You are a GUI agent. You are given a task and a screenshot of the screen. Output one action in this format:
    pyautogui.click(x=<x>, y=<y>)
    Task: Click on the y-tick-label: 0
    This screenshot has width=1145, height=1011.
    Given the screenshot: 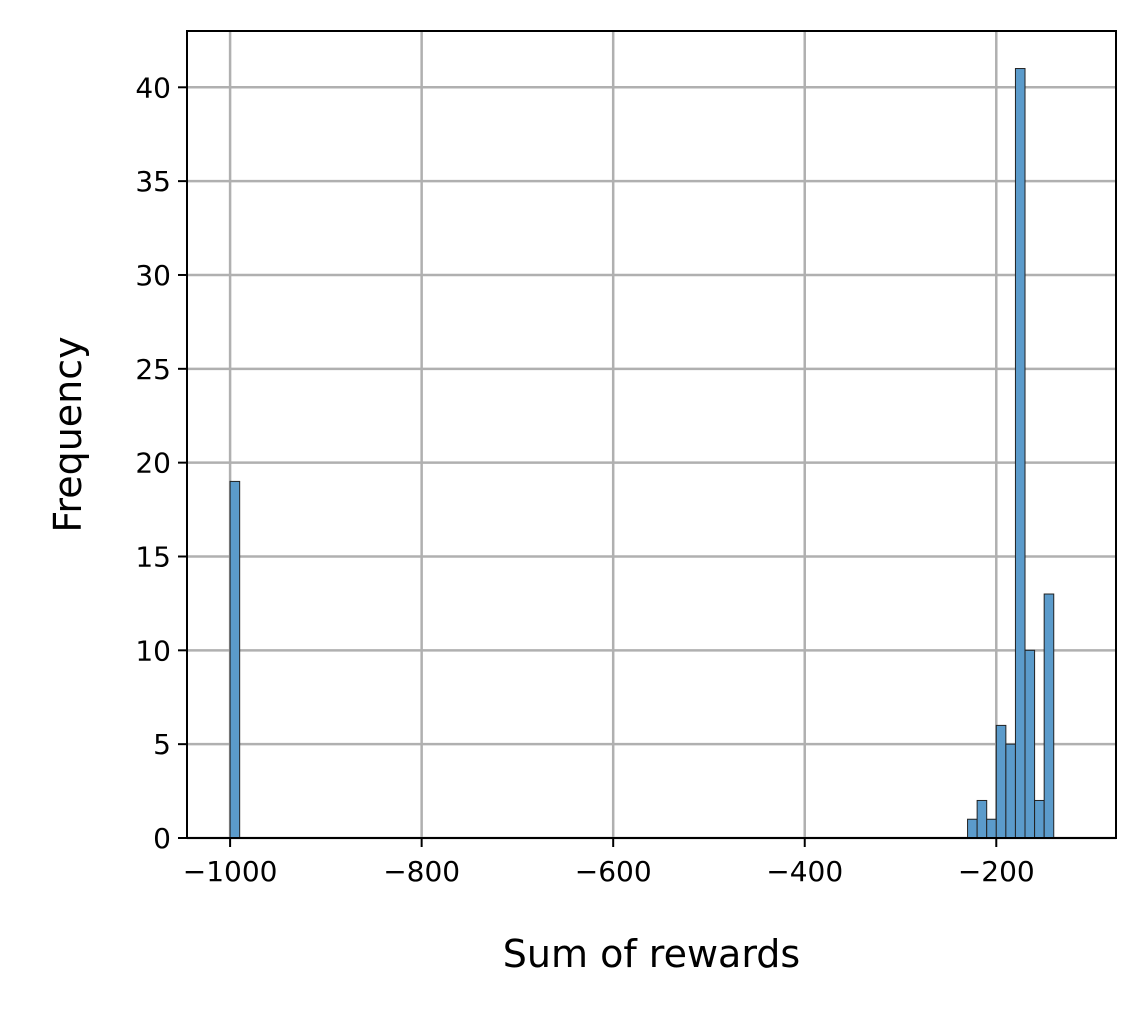 What is the action you would take?
    pyautogui.click(x=162, y=838)
    